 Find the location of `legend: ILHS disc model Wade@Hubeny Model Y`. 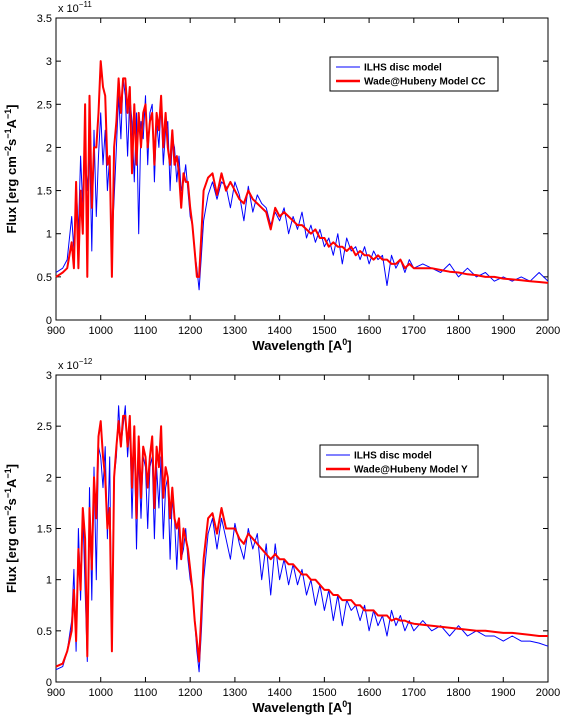

legend: ILHS disc model Wade@Hubeny Model Y is located at coordinates (399, 461).